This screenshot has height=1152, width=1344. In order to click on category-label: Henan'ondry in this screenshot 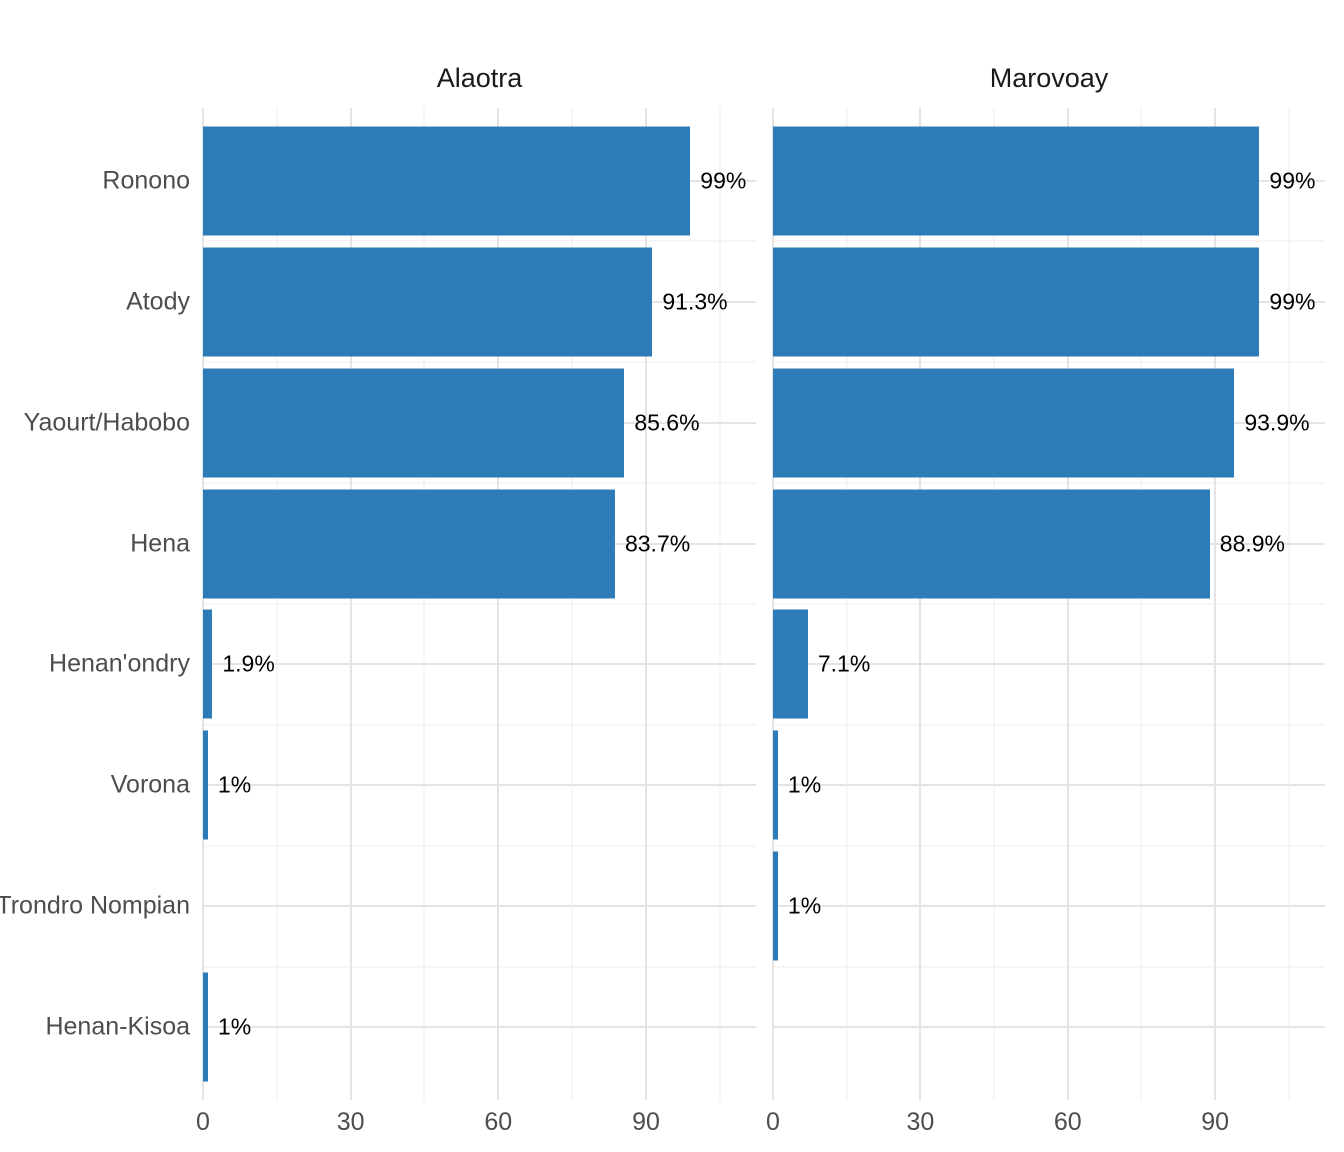, I will do `click(119, 663)`.